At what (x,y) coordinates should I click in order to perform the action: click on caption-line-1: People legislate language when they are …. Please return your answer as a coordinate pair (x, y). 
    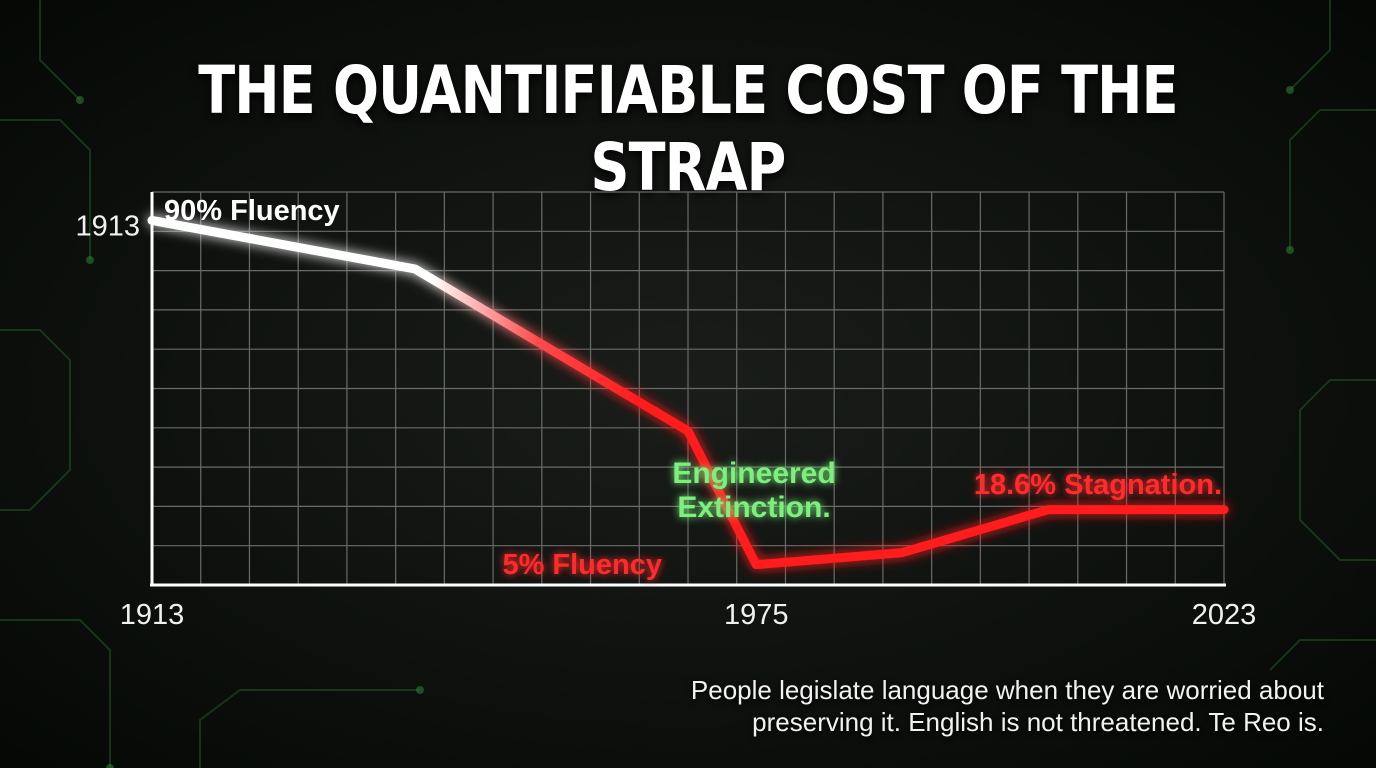
    Looking at the image, I should click on (1007, 690).